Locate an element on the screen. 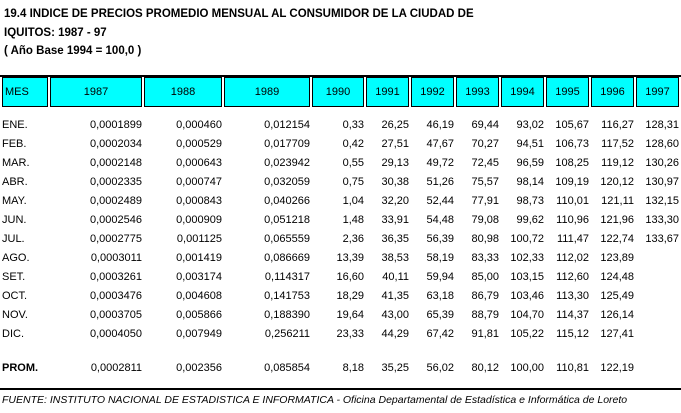 This screenshot has height=413, width=681. month-label: DIC. is located at coordinates (13, 334).